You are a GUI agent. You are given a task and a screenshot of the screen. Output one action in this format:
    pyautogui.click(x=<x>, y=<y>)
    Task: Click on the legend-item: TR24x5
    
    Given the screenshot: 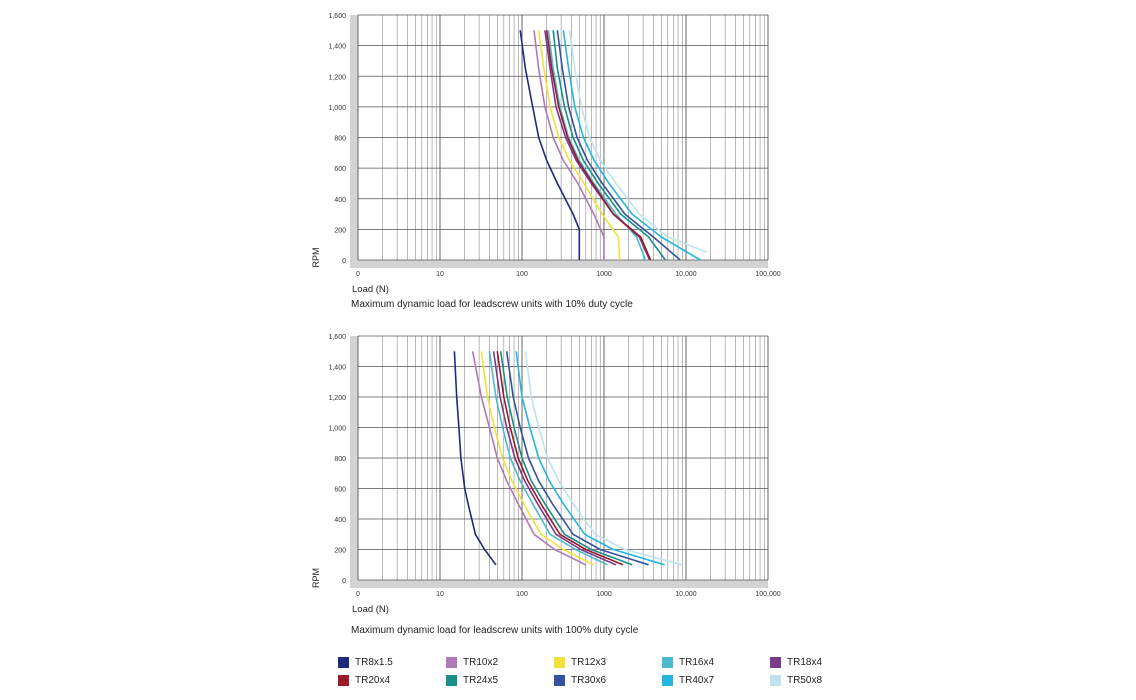 What is the action you would take?
    pyautogui.click(x=472, y=680)
    